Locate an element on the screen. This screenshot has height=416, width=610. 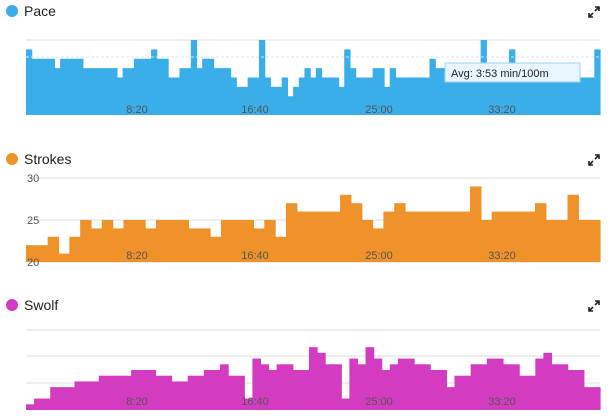
strokes-title: Strokes is located at coordinates (48, 159).